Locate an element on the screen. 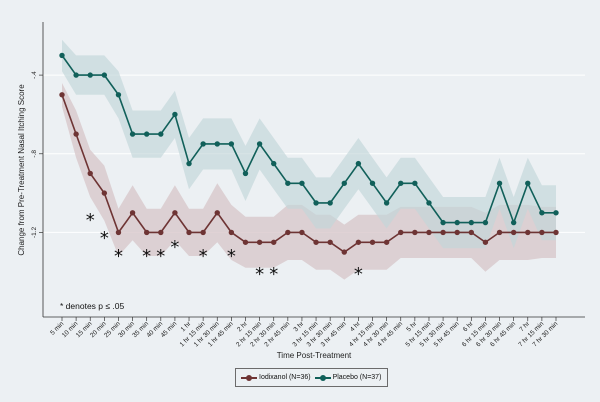  y-tick-label: -.8 is located at coordinates (34, 154).